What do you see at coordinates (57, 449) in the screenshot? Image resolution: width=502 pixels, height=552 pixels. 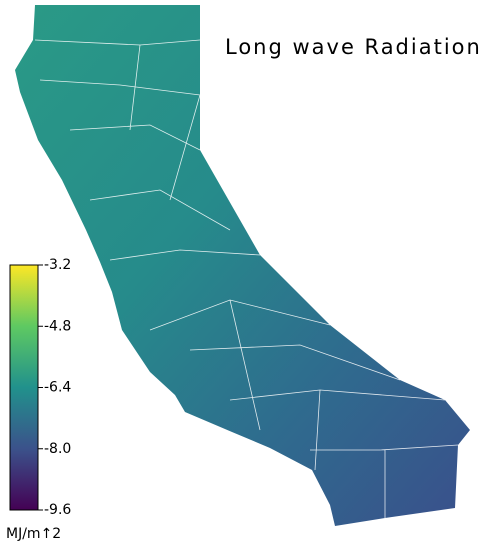 I see `colorbar-tick-label: -8.0` at bounding box center [57, 449].